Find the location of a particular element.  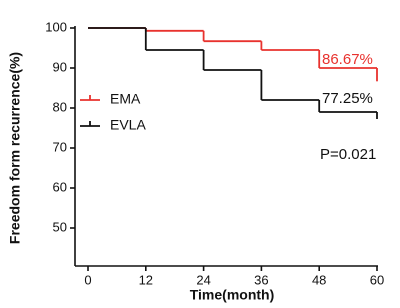

x-axis-label: Time(month) is located at coordinates (232, 295).